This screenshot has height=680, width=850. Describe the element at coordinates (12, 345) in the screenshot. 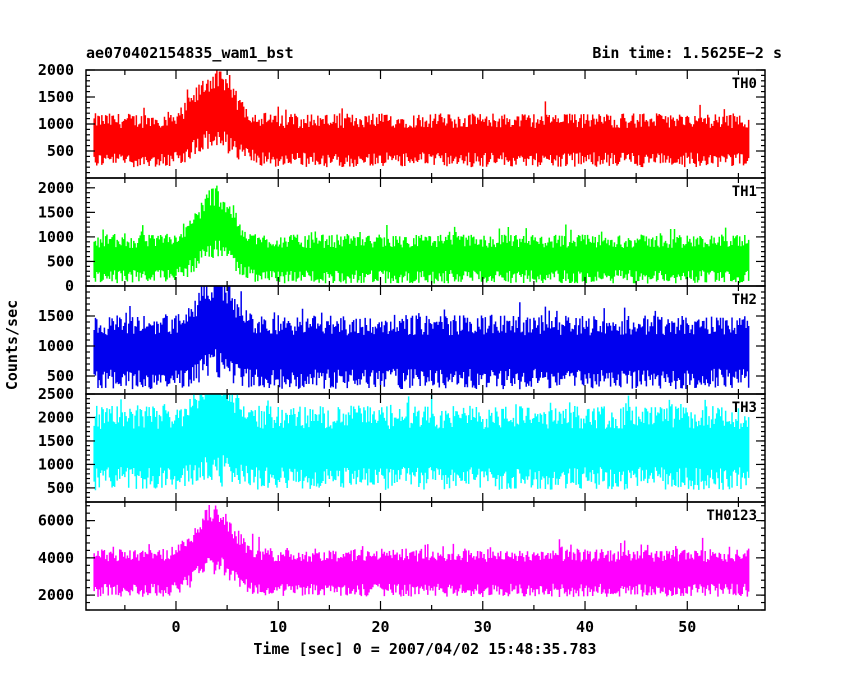

I see `y-axis-label: Counts/sec` at that location.